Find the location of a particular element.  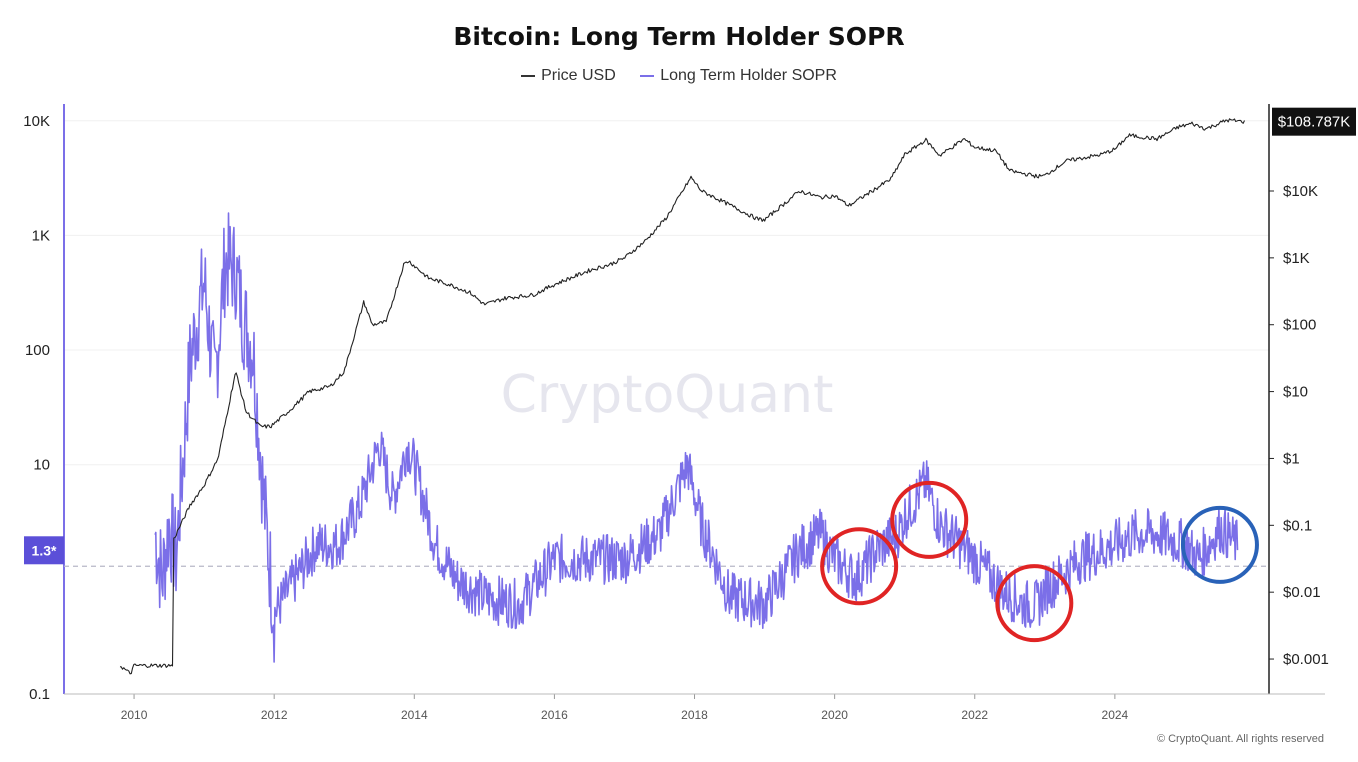

right-tick-label: $1 is located at coordinates (1291, 458).